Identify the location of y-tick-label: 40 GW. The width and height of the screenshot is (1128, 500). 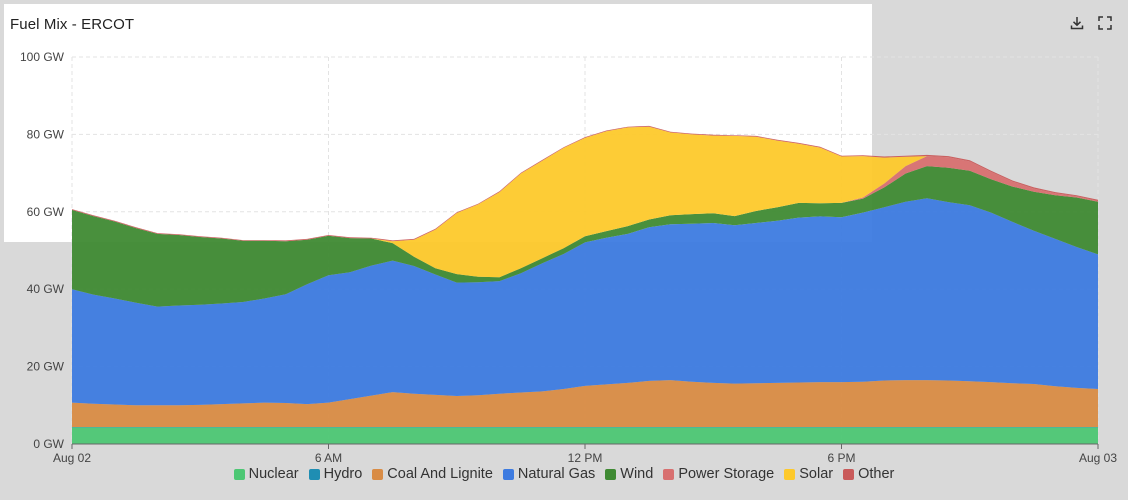
(46, 289).